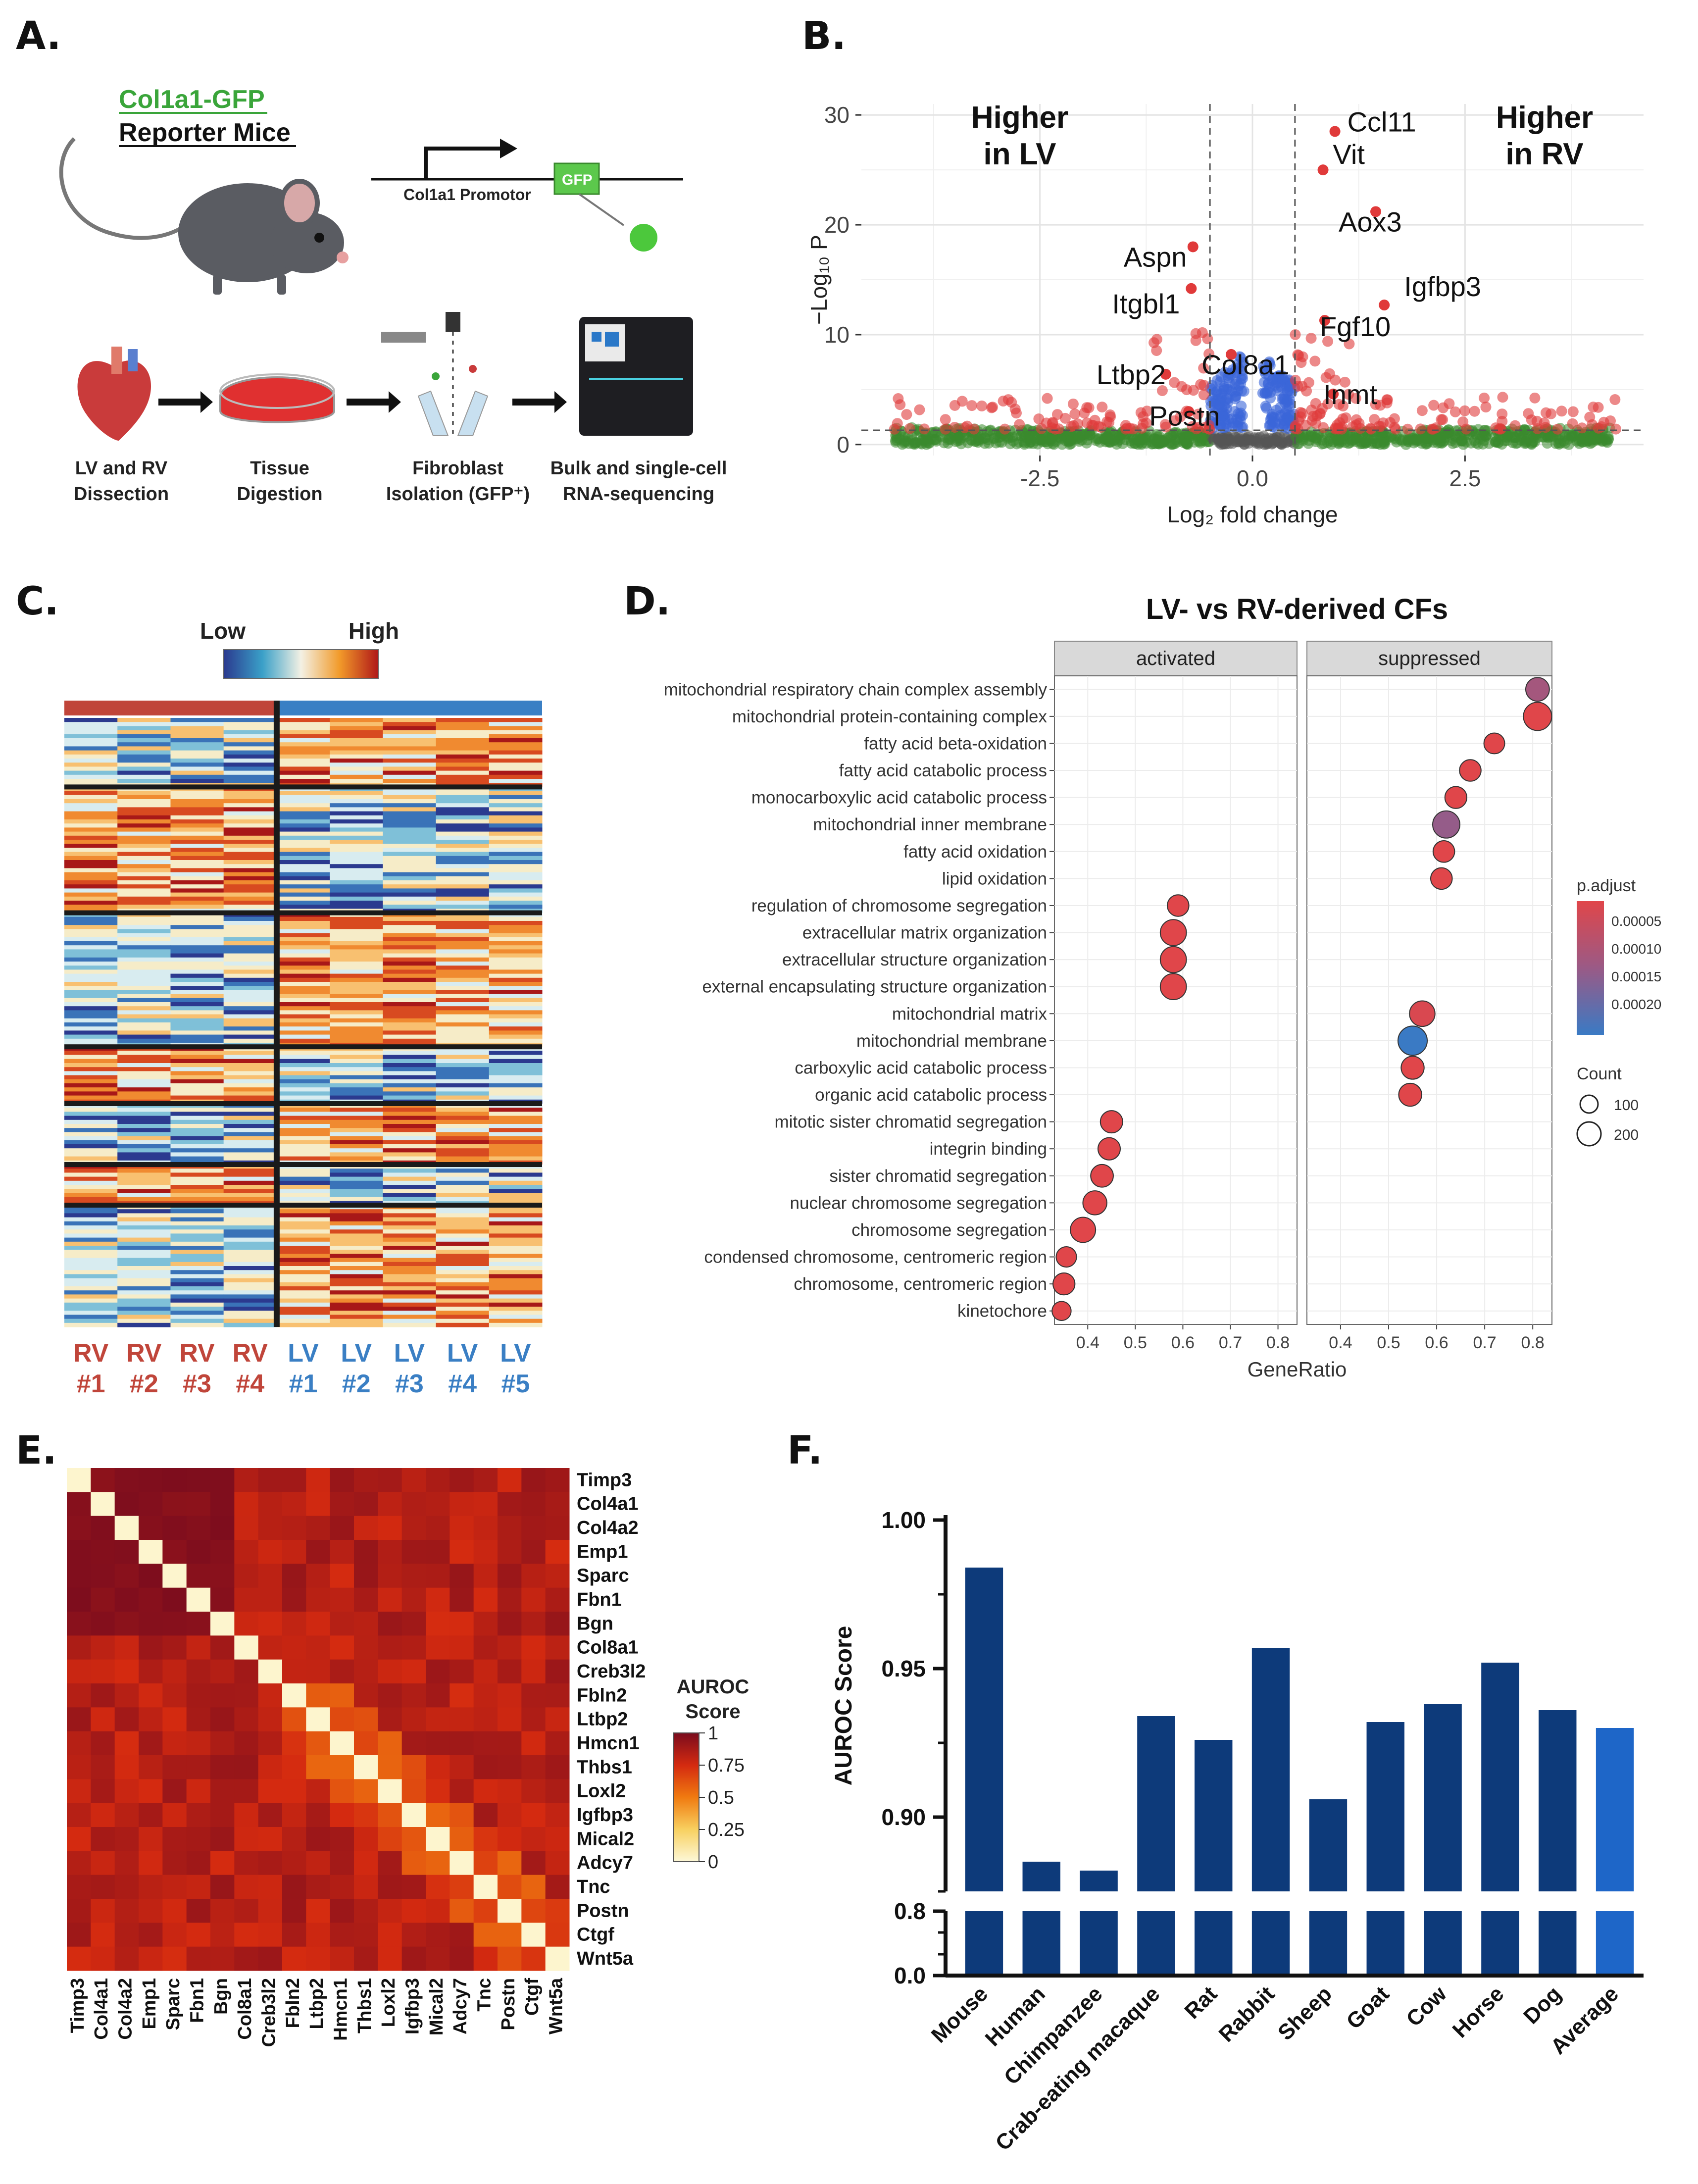 The image size is (1698, 2184). I want to click on legend-count-200: 200, so click(1626, 1135).